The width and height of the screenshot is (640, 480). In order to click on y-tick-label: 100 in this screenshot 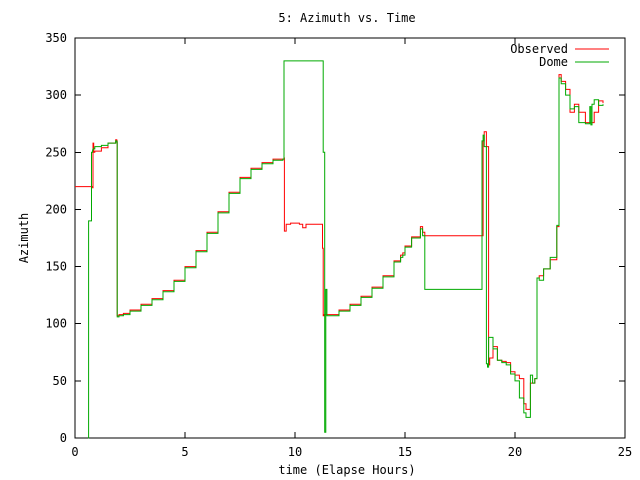, I will do `click(56, 324)`.